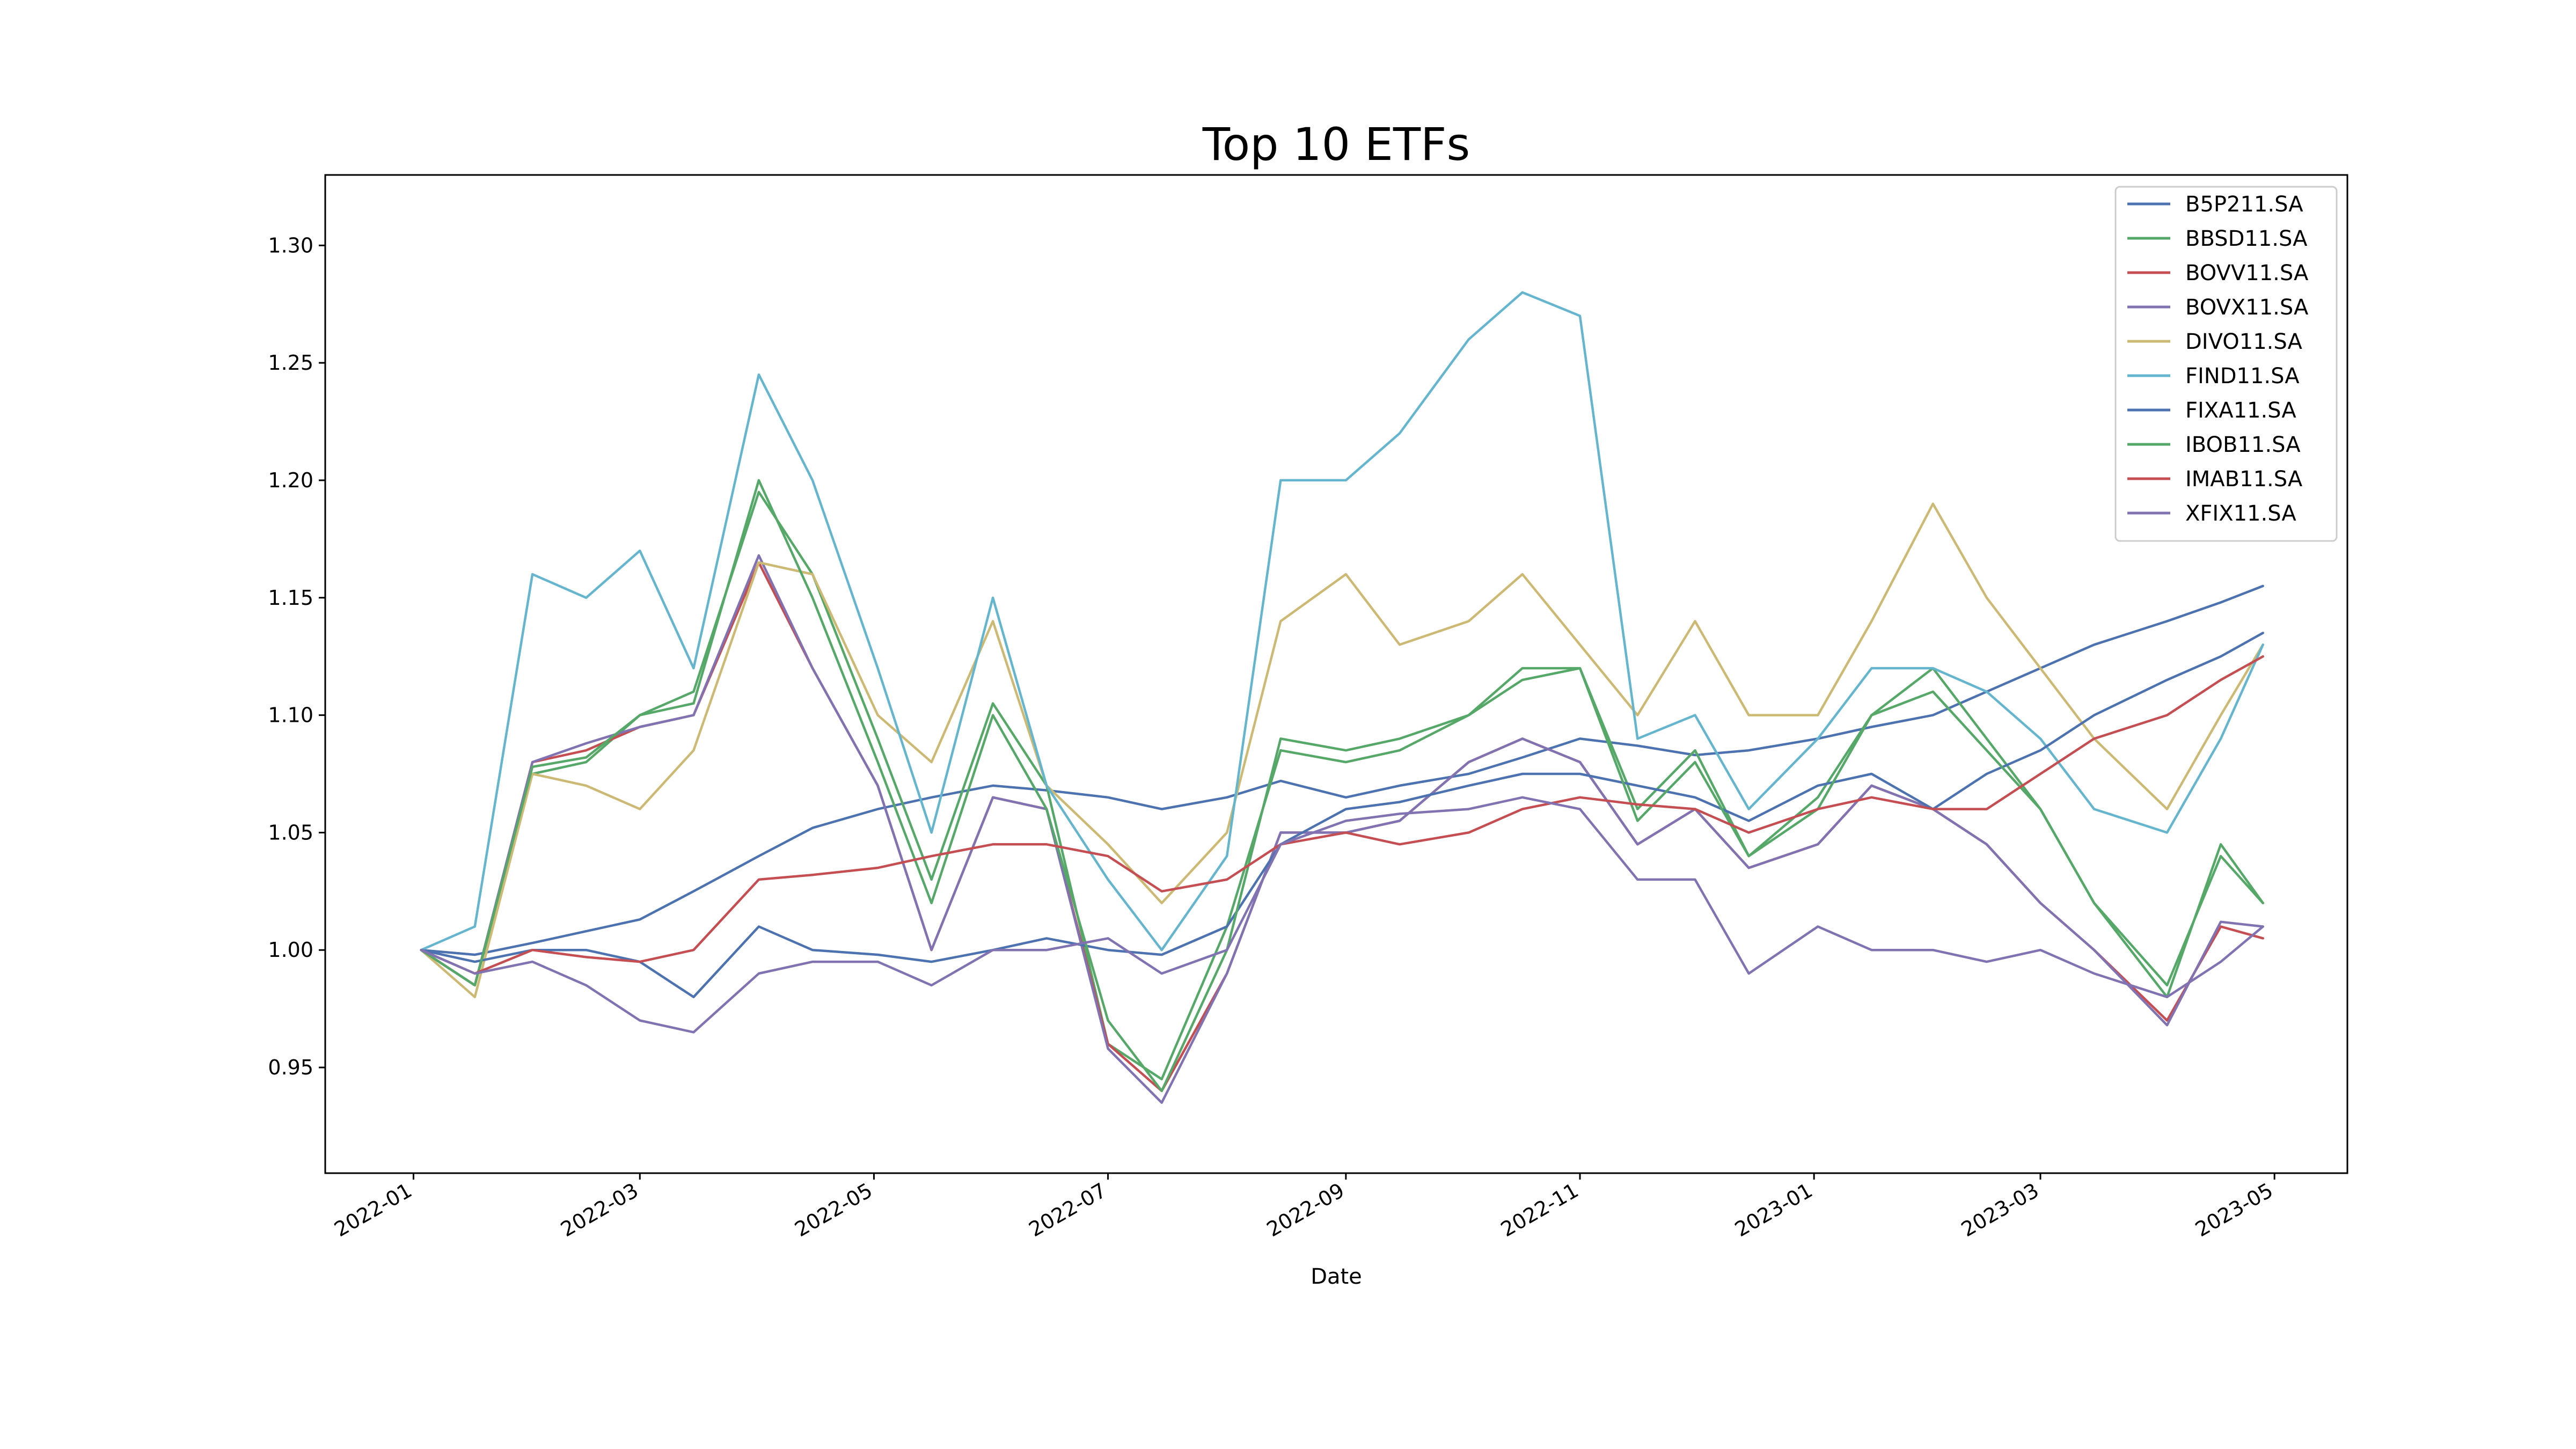 The height and width of the screenshot is (1449, 2576). Describe the element at coordinates (290, 832) in the screenshot. I see `y-tick-label: 1.05` at that location.